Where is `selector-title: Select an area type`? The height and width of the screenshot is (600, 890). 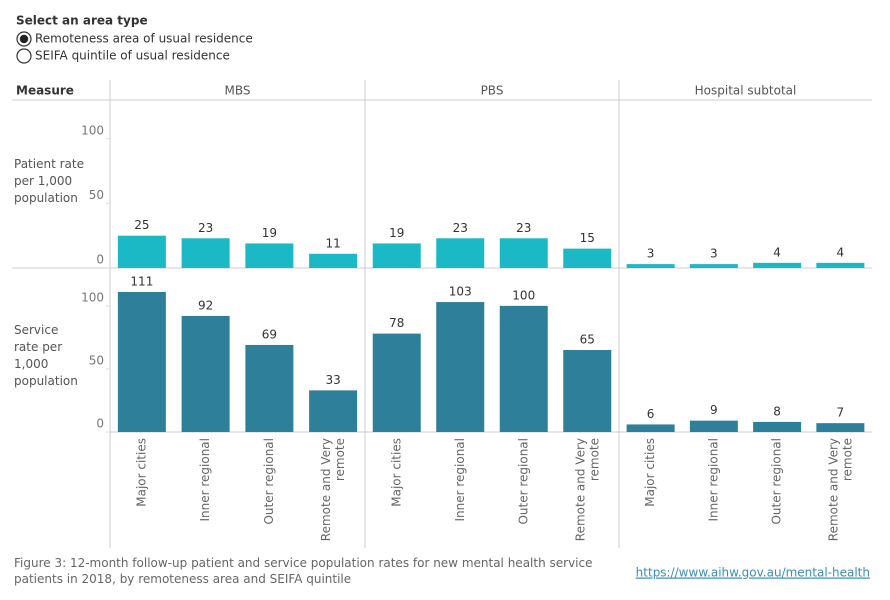
selector-title: Select an area type is located at coordinates (82, 21).